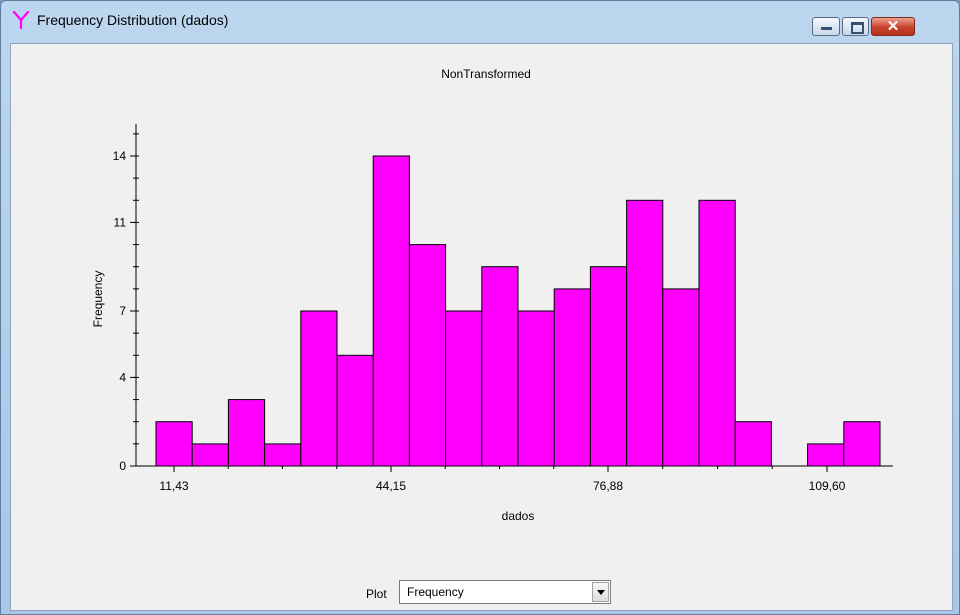 This screenshot has height=615, width=960. I want to click on chart-title: NonTransformed, so click(486, 74).